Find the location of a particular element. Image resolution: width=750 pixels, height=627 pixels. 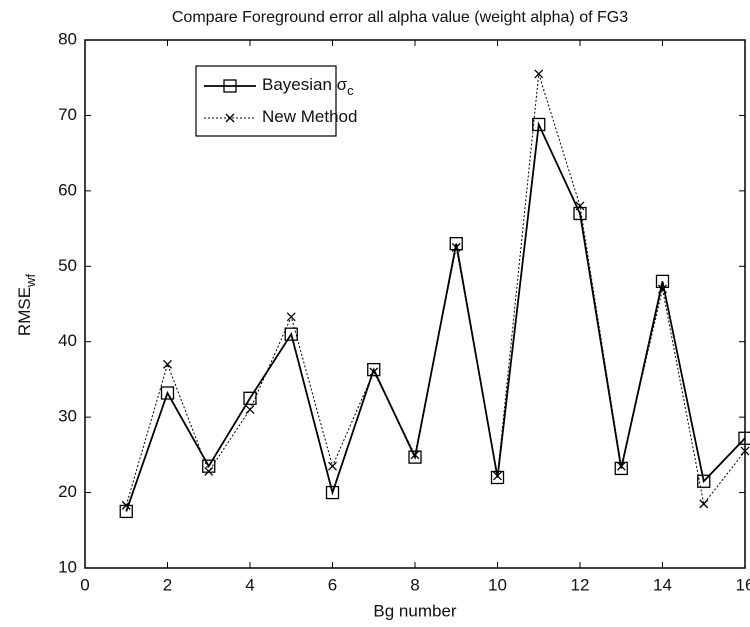

y-tick-label: 50 is located at coordinates (67, 265).